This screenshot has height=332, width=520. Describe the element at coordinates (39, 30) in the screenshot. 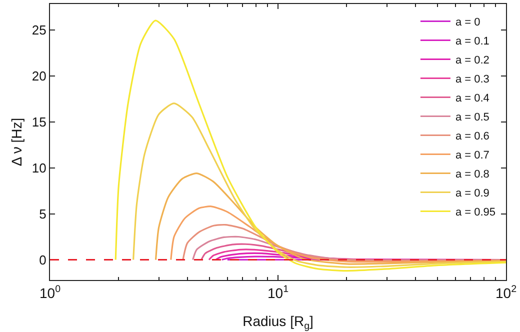

I see `y-tick-label: 25` at that location.